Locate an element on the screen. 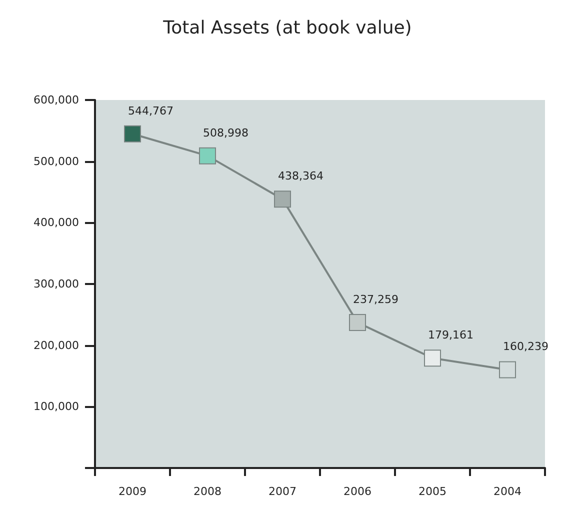 The image size is (575, 530). y-tick-label: 500,000 is located at coordinates (56, 161).